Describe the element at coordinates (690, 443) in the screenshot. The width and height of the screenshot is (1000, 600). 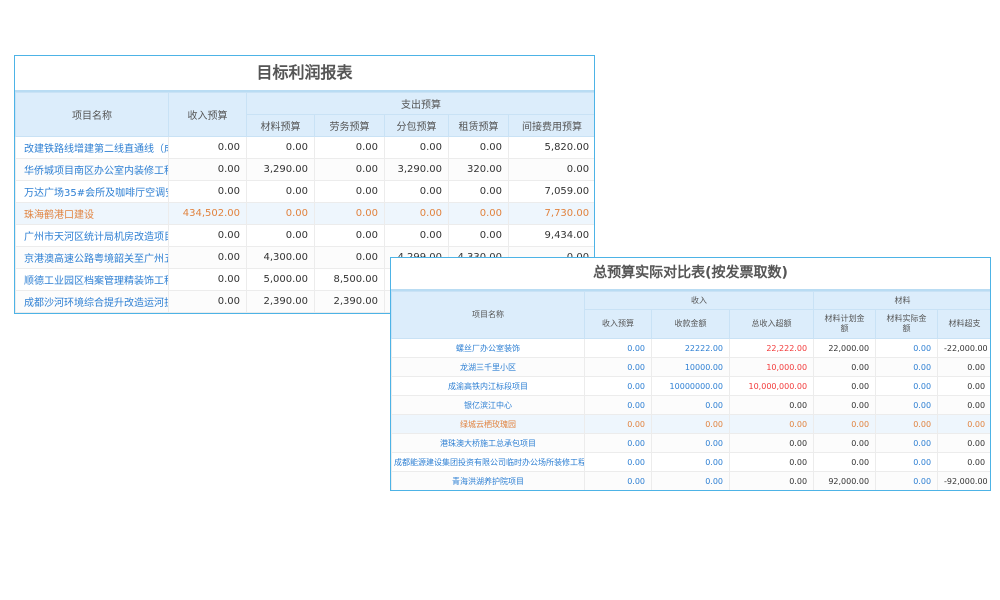
I see `table-row: 港珠澳大桥施工总承包项目 0.00 0.00 0.00 0.00 0.00 0.00` at that location.